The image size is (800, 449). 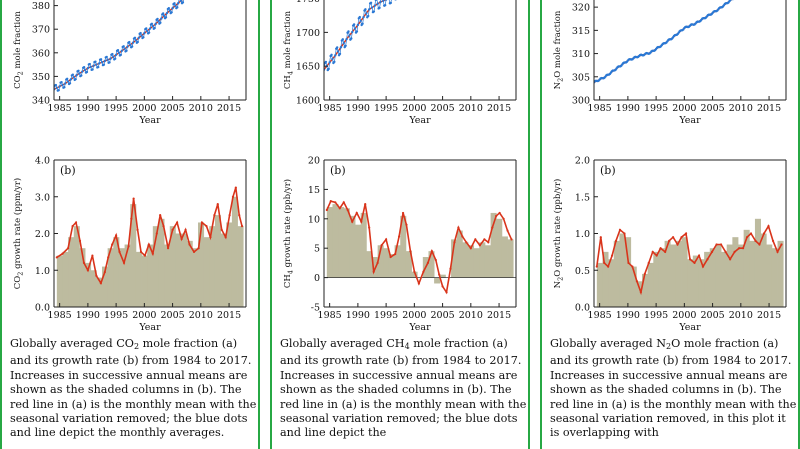 I want to click on y-axis-label: CH4 mole fraction, so click(x=289, y=49).